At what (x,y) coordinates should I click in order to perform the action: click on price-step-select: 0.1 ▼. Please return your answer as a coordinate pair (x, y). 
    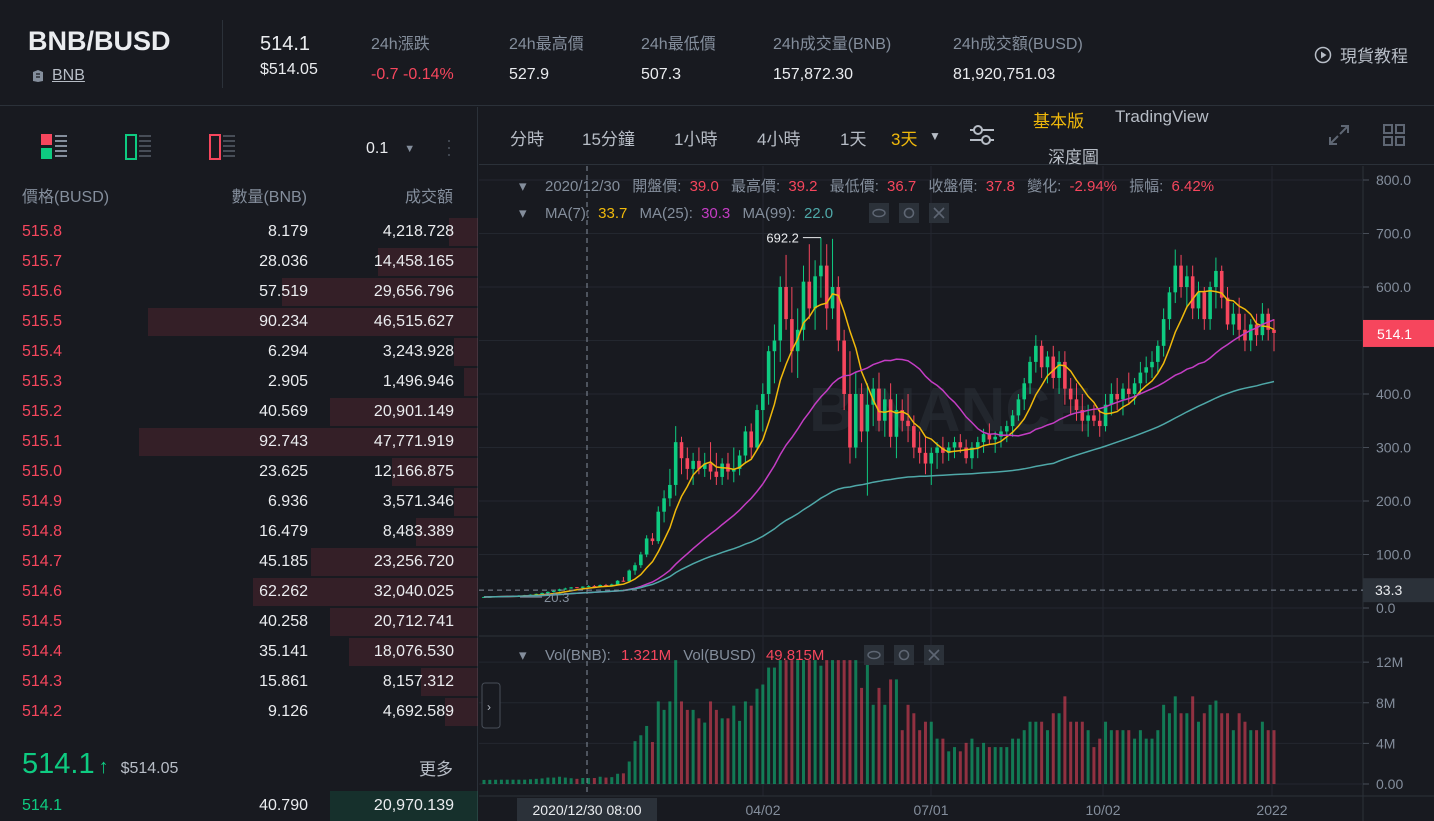
    Looking at the image, I should click on (390, 149).